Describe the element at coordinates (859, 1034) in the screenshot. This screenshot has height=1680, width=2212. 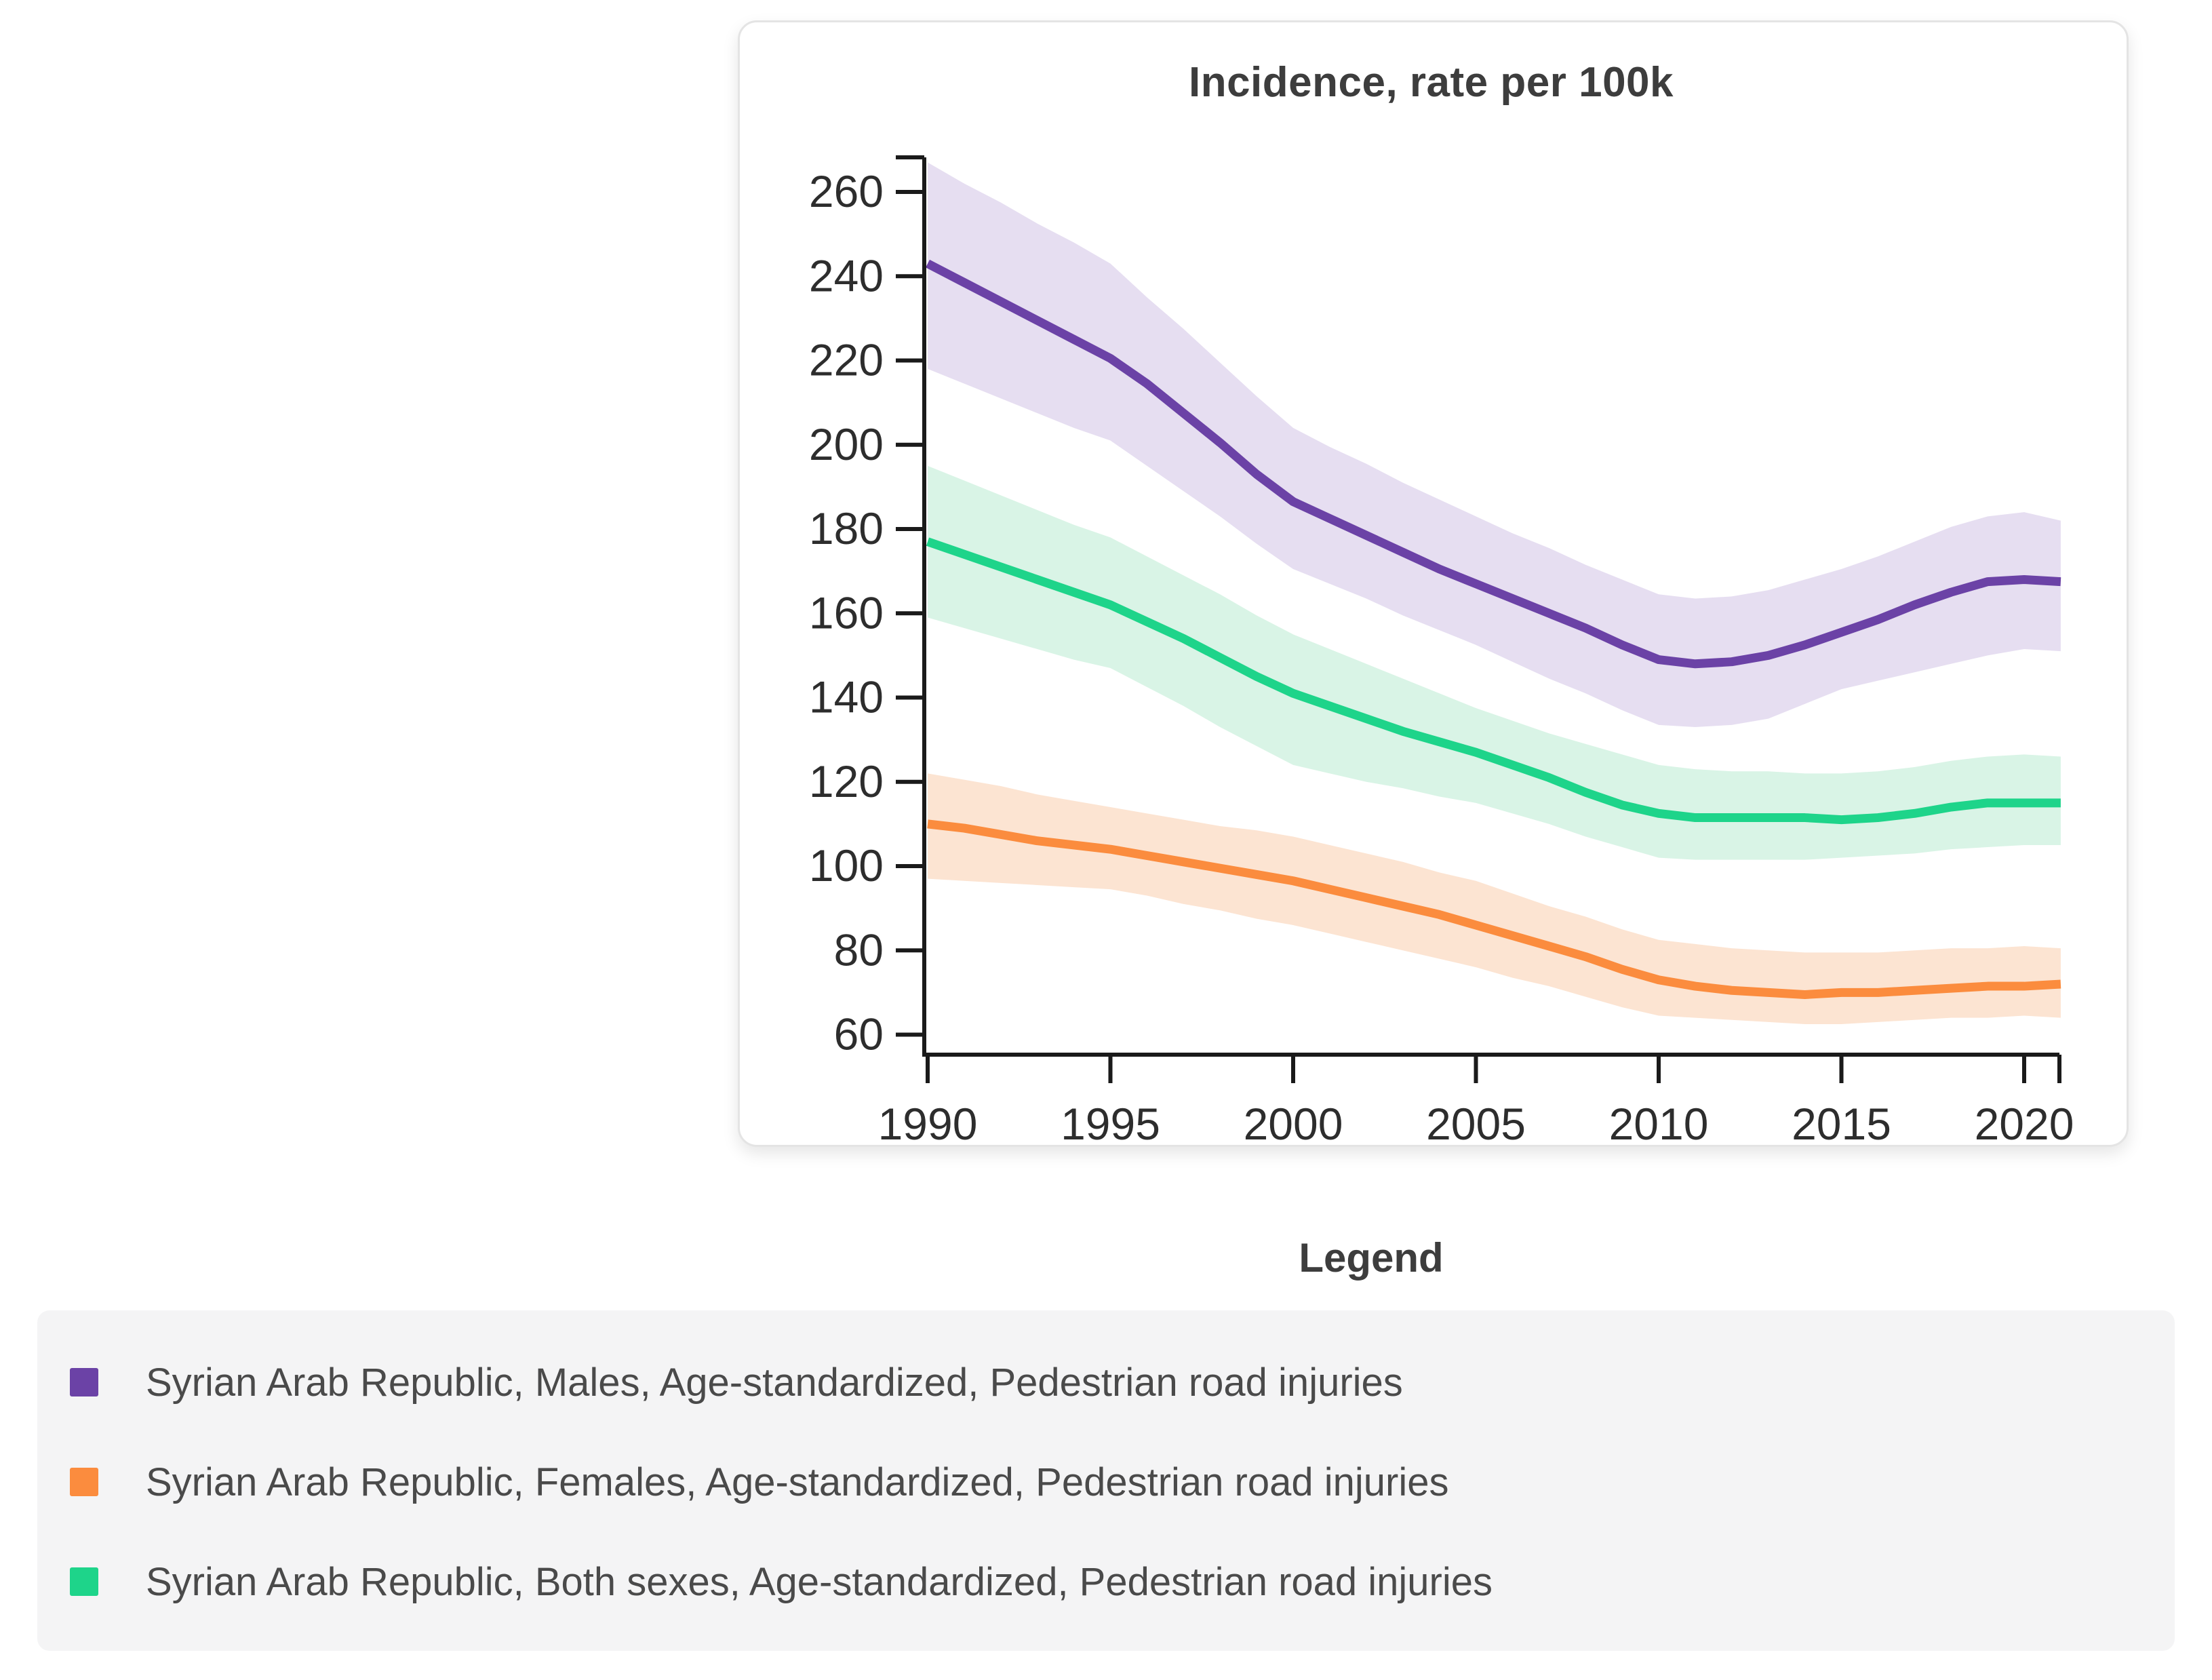
I see `y-tick-label: 60` at that location.